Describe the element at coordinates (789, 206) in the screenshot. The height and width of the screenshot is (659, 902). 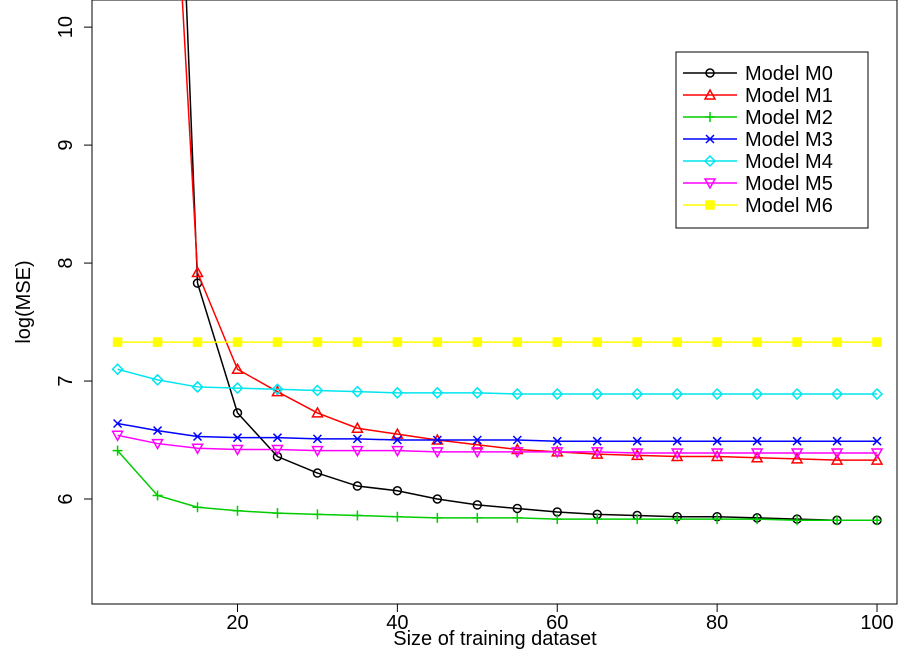
I see `legend-label: Model M6` at that location.